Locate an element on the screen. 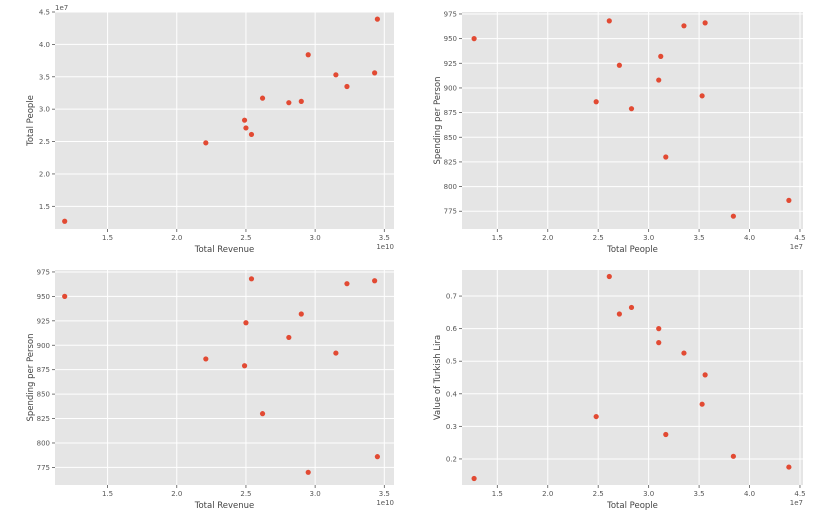 This screenshot has width=821, height=518. y-tick-label: 4.0 is located at coordinates (44, 45).